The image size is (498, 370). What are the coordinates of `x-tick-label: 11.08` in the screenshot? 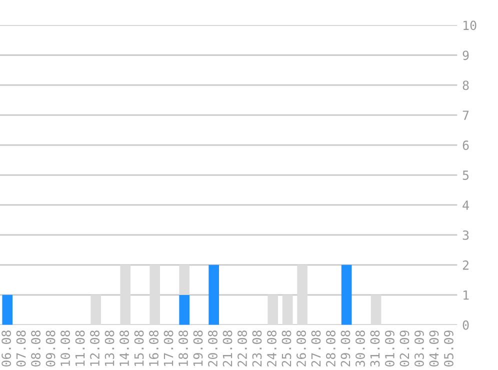 It's located at (80, 348).